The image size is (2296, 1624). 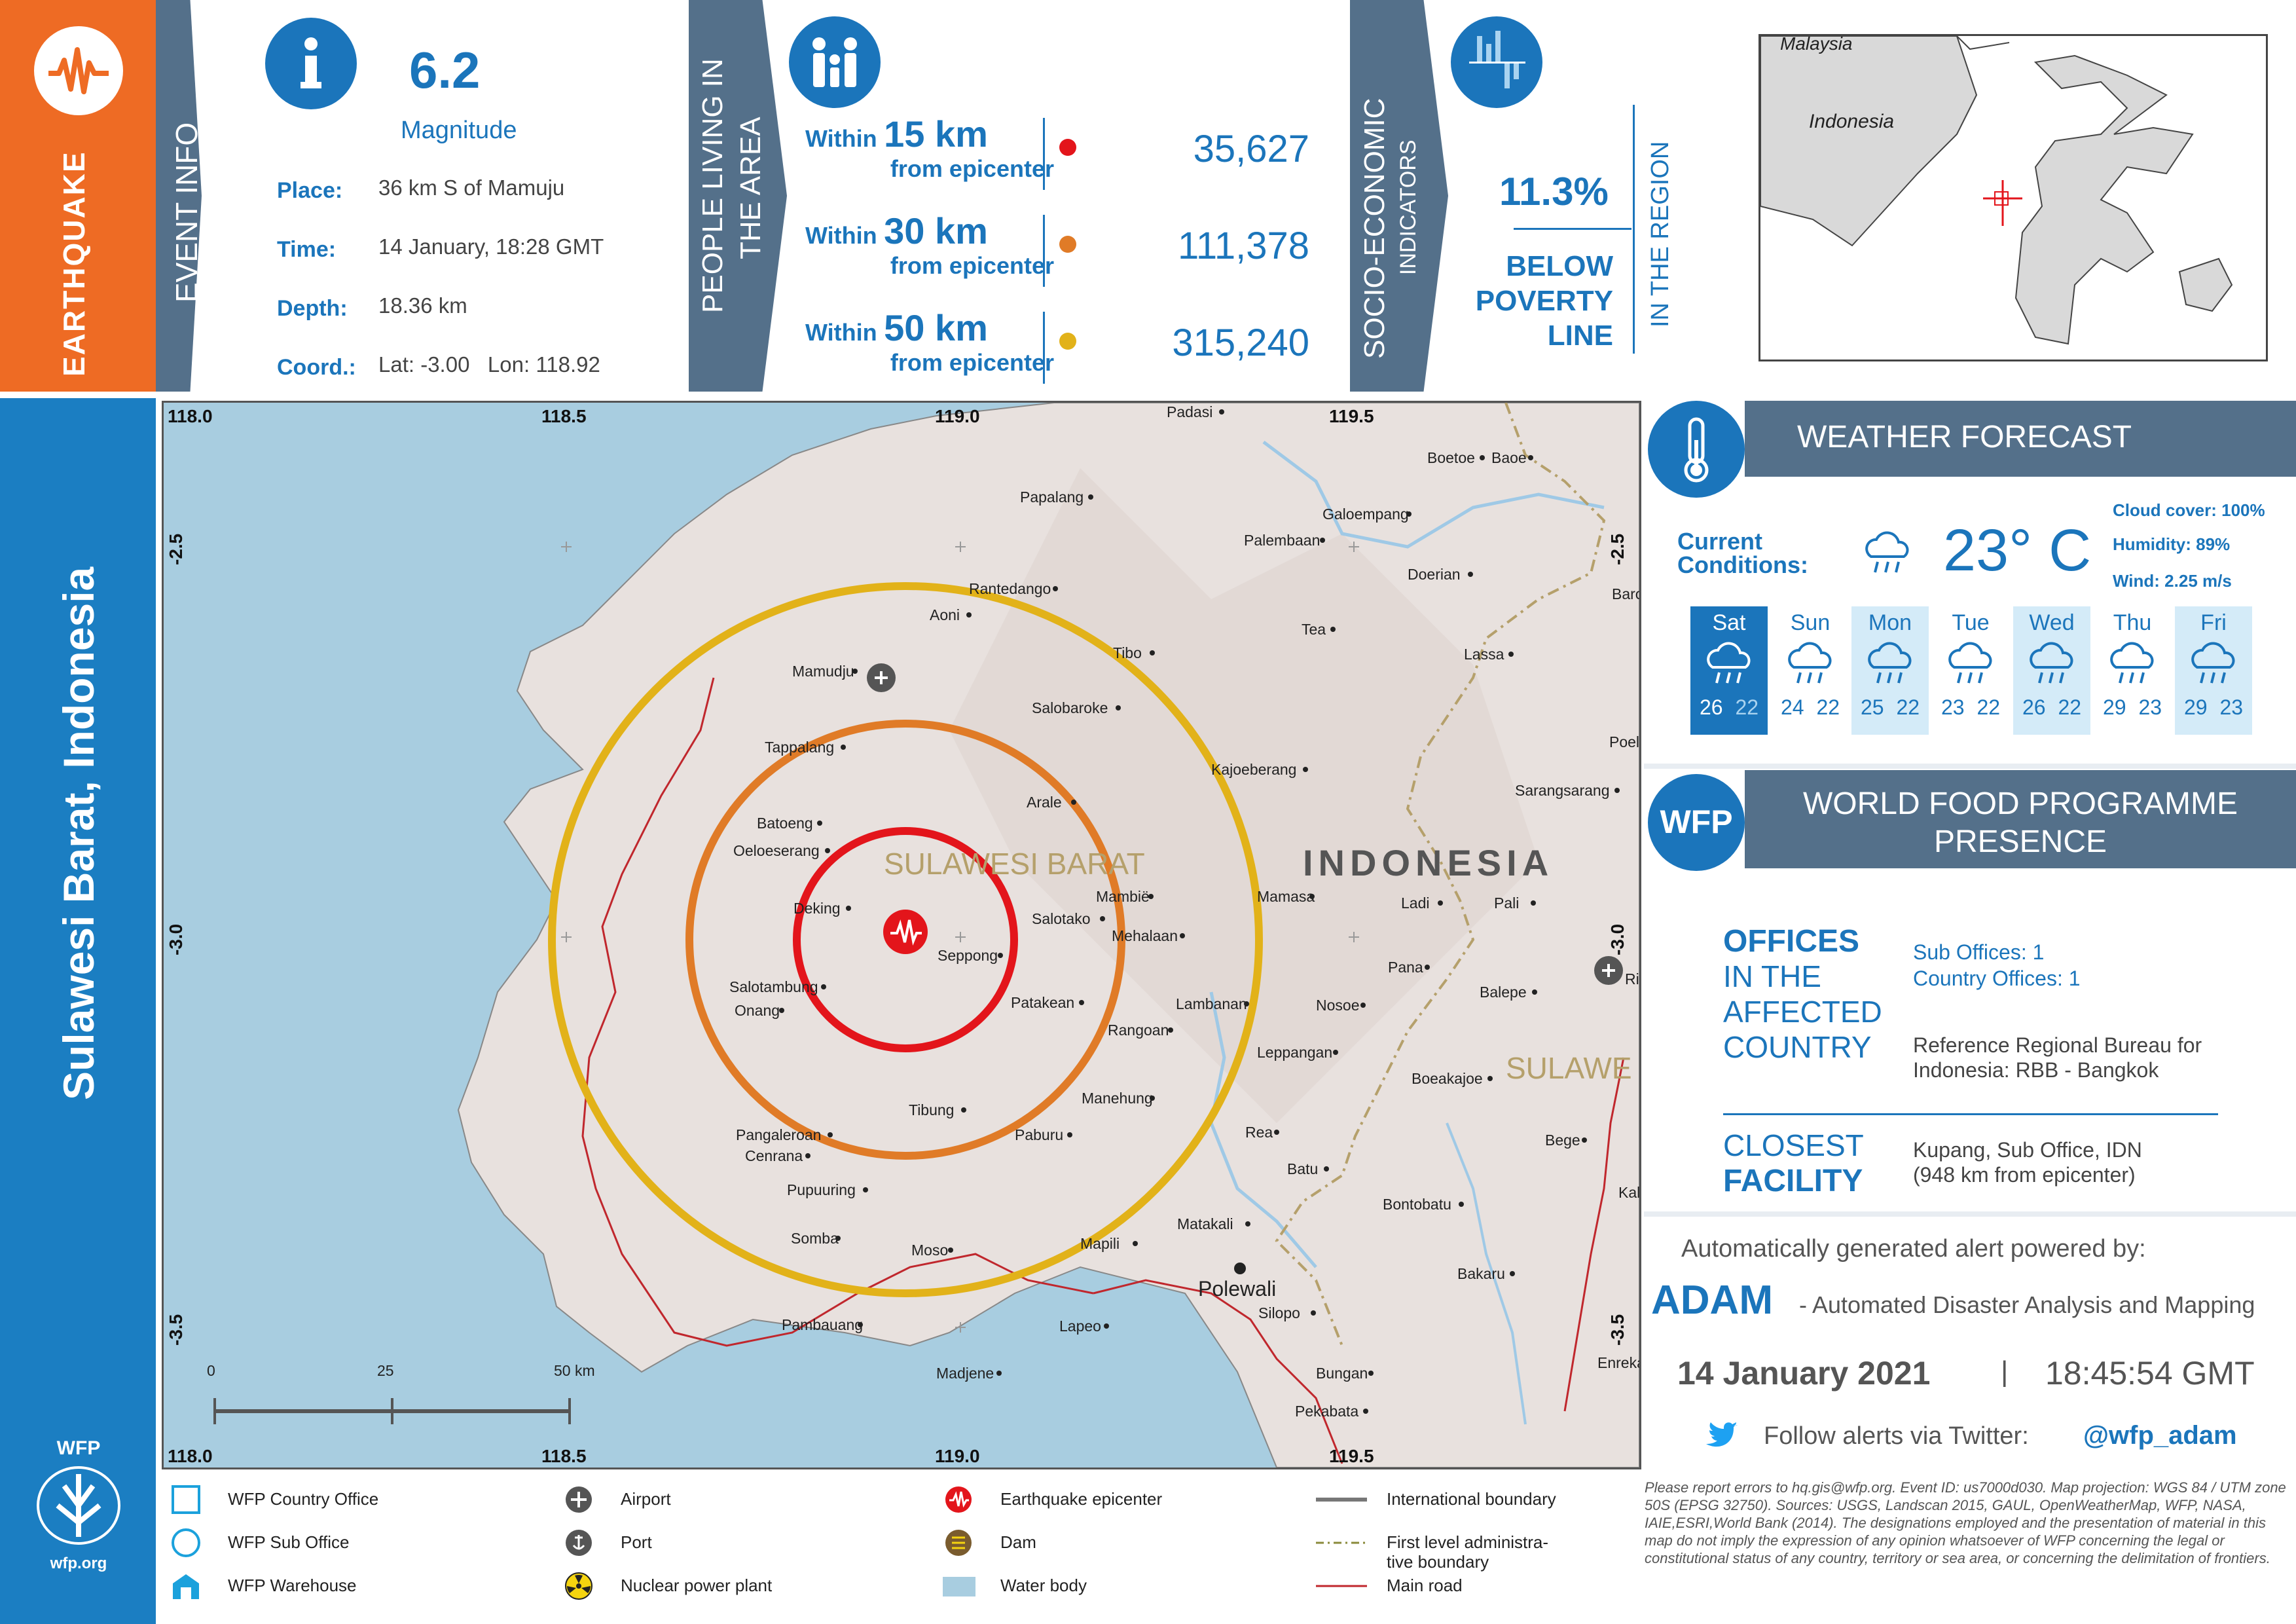 I want to click on scale-label: 25, so click(x=385, y=1370).